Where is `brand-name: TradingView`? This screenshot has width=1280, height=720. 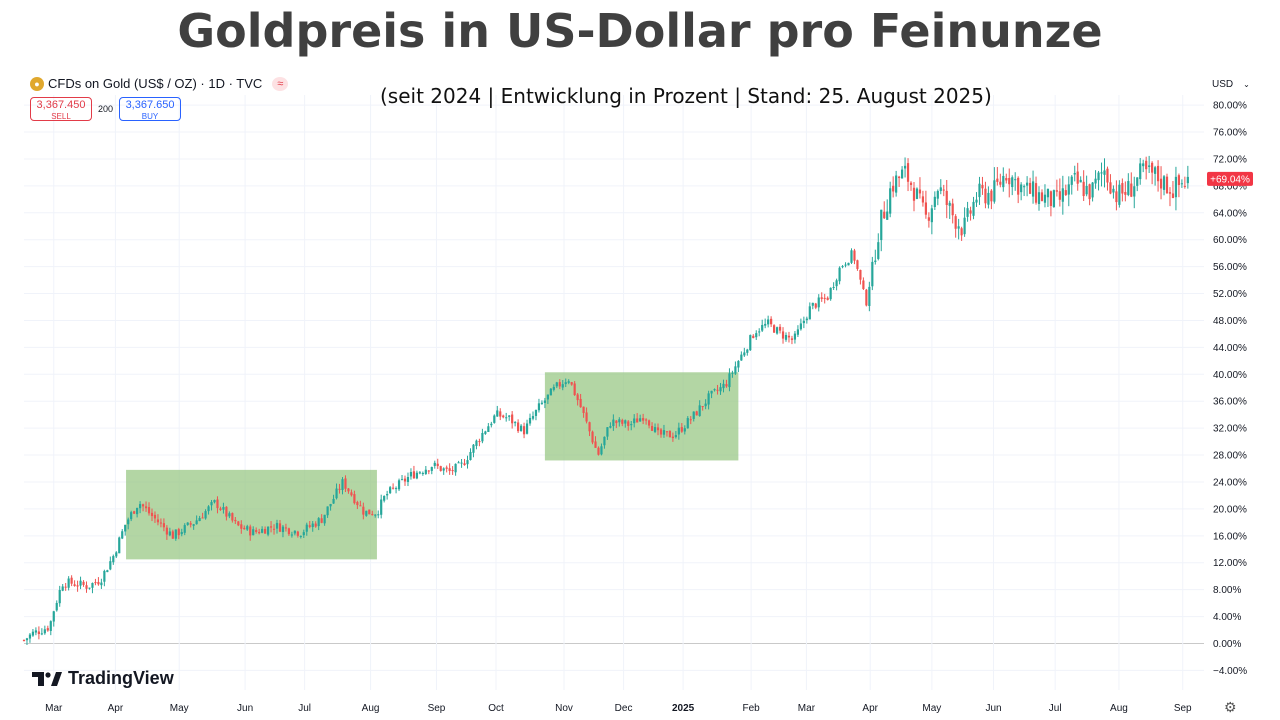 brand-name: TradingView is located at coordinates (121, 678).